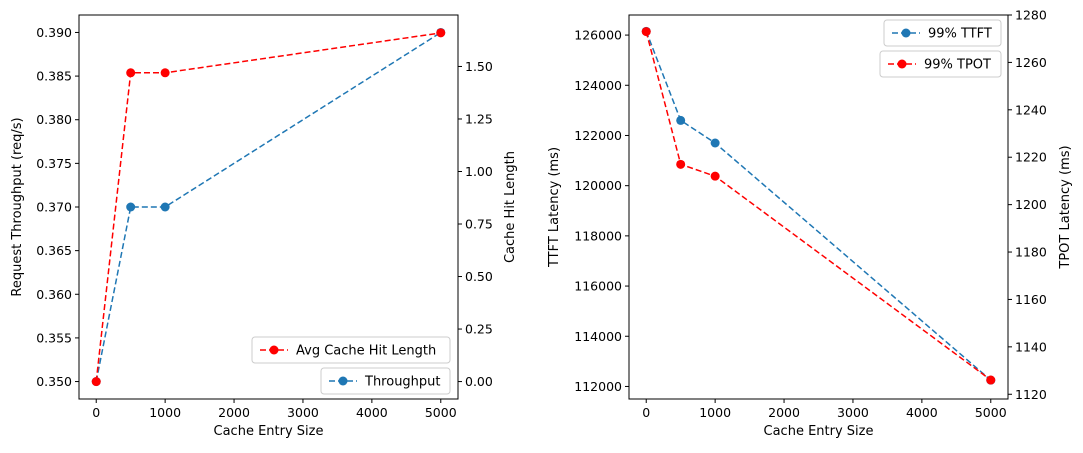  Describe the element at coordinates (479, 224) in the screenshot. I see `y2-tick-label: 0.75` at that location.